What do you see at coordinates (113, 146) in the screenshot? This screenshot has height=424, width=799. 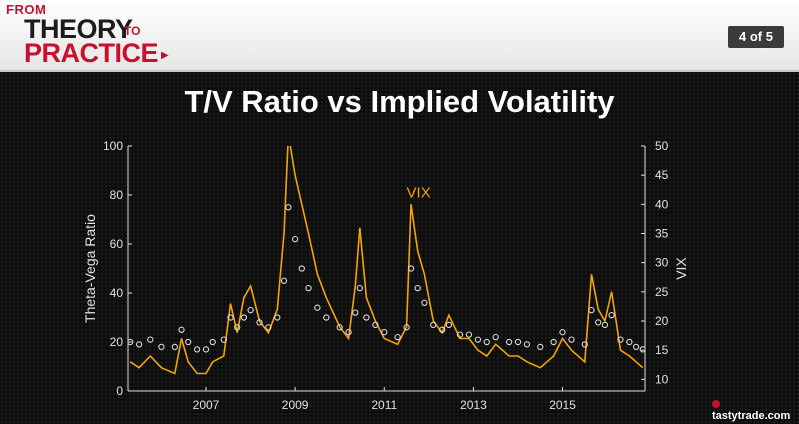 I see `y-tick-label: 100` at bounding box center [113, 146].